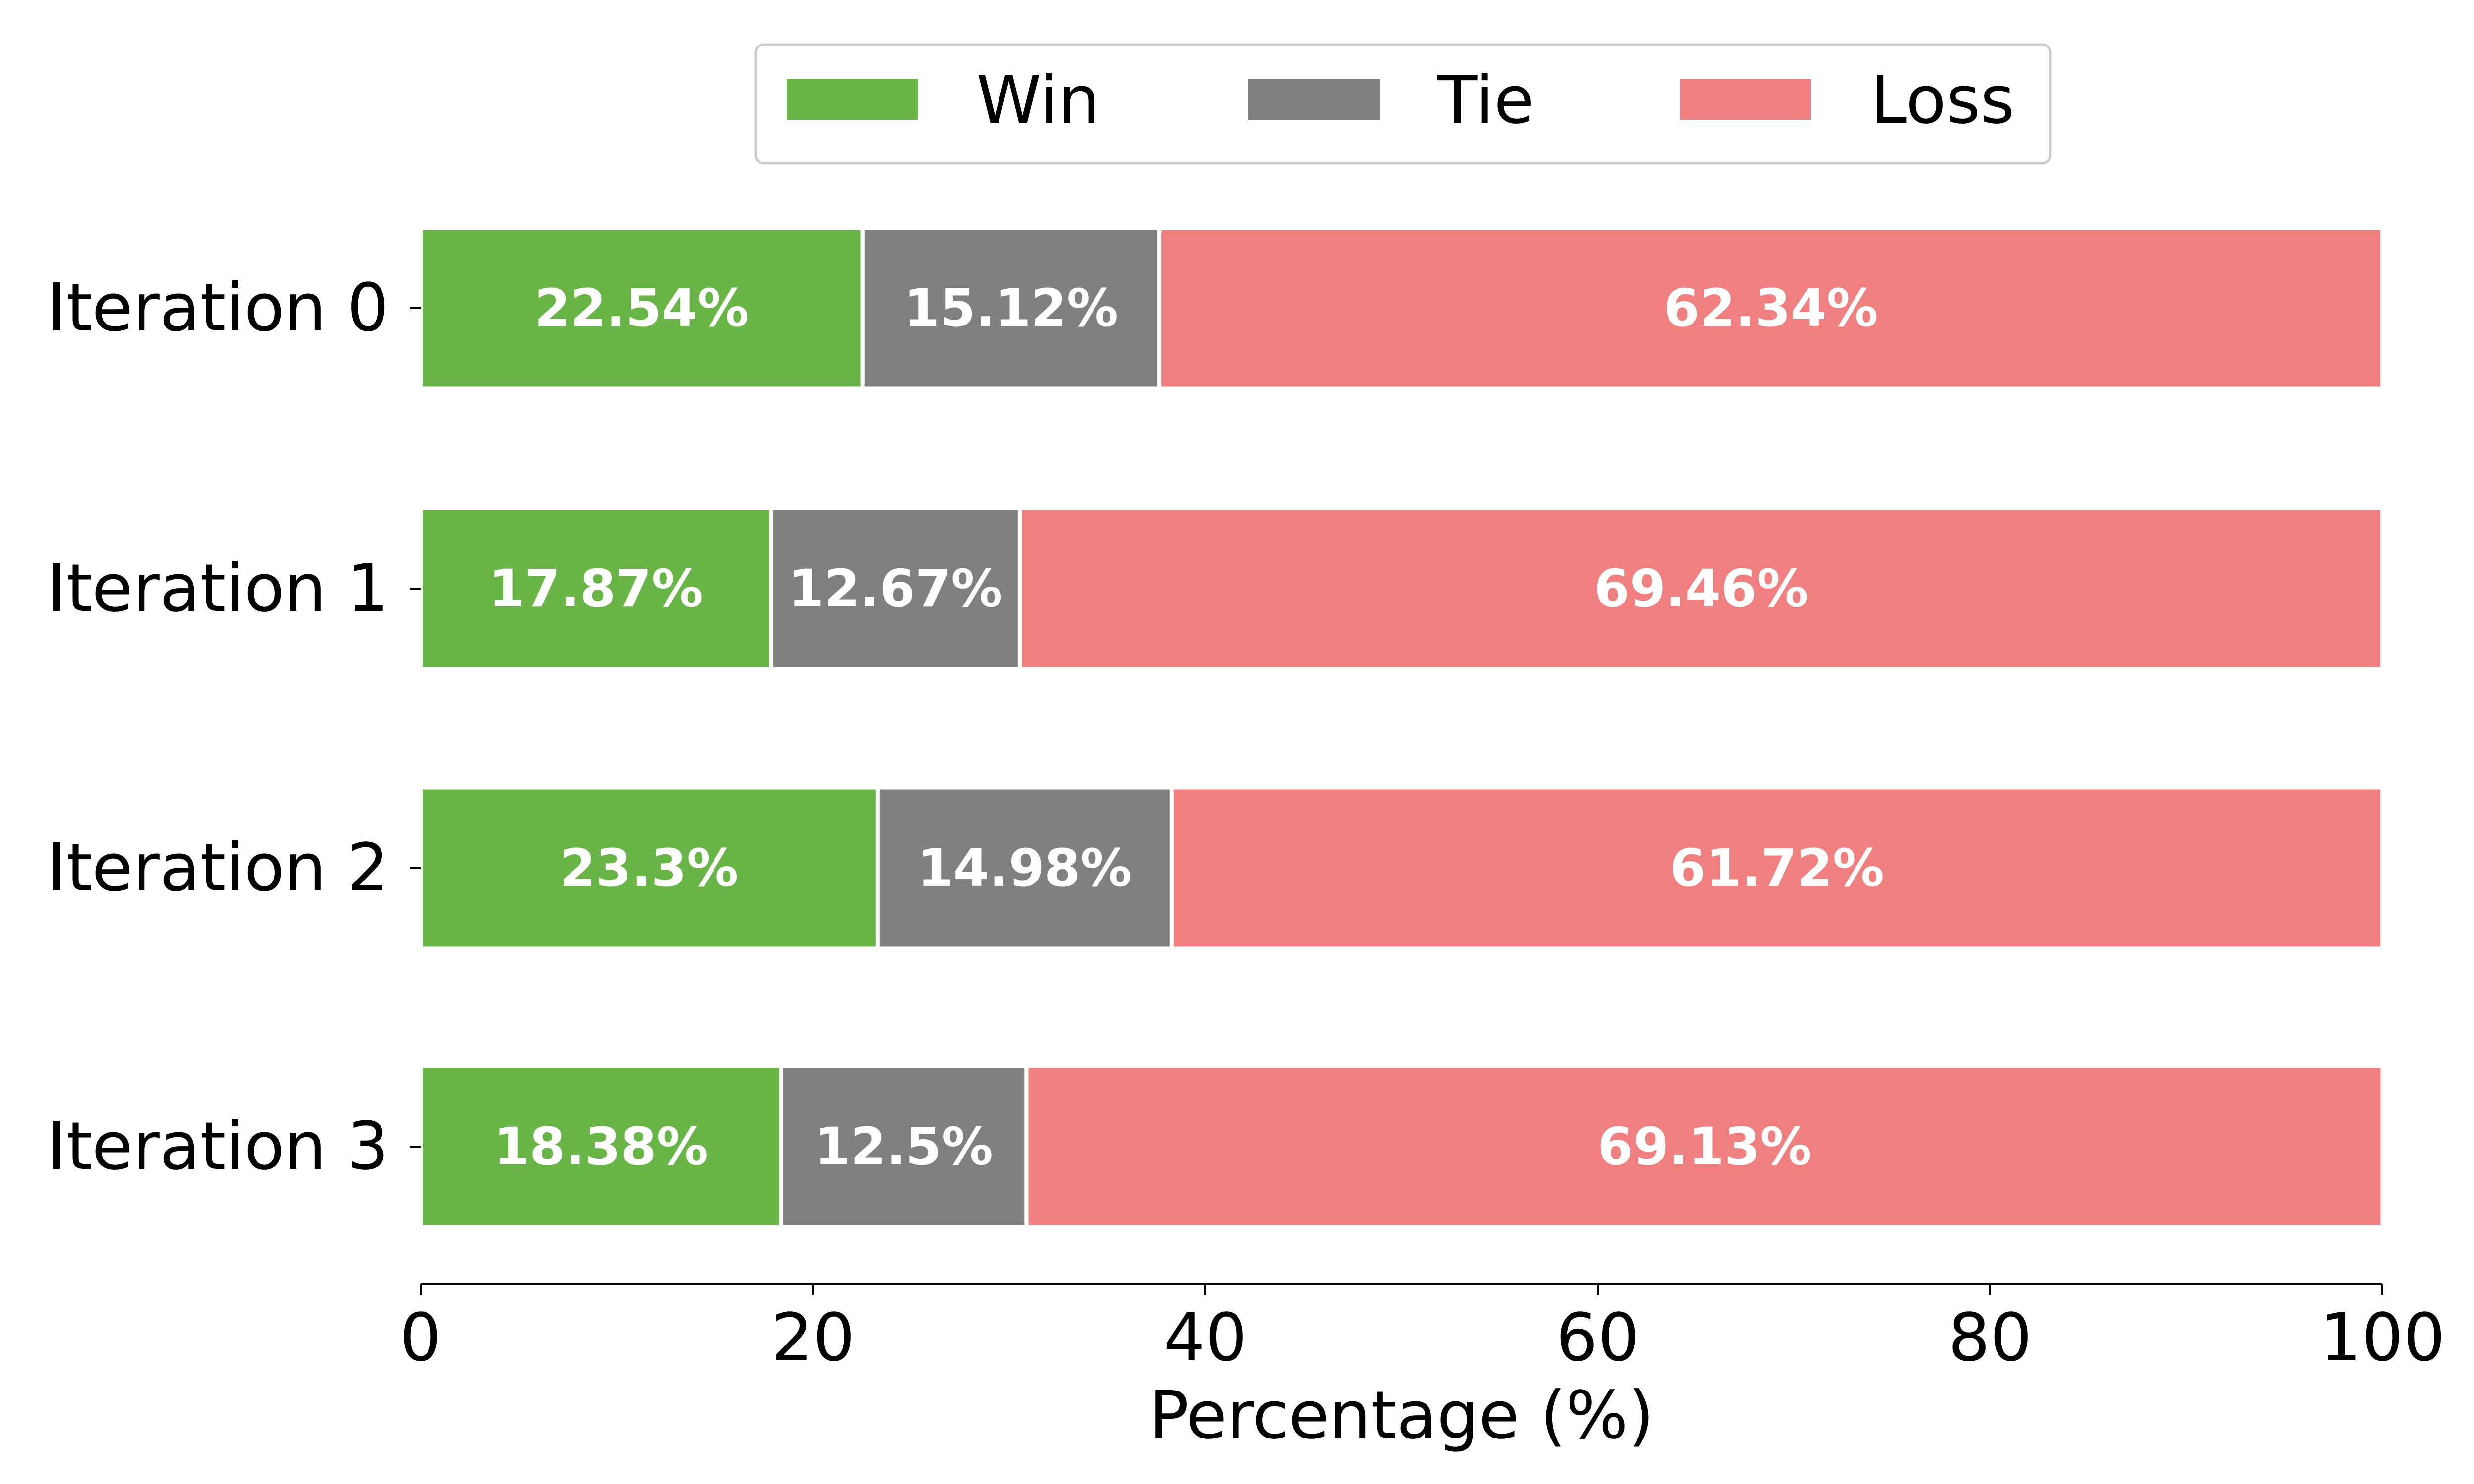 This screenshot has width=2474, height=1484. What do you see at coordinates (1746, 99) in the screenshot?
I see `legend-swatch-loss` at bounding box center [1746, 99].